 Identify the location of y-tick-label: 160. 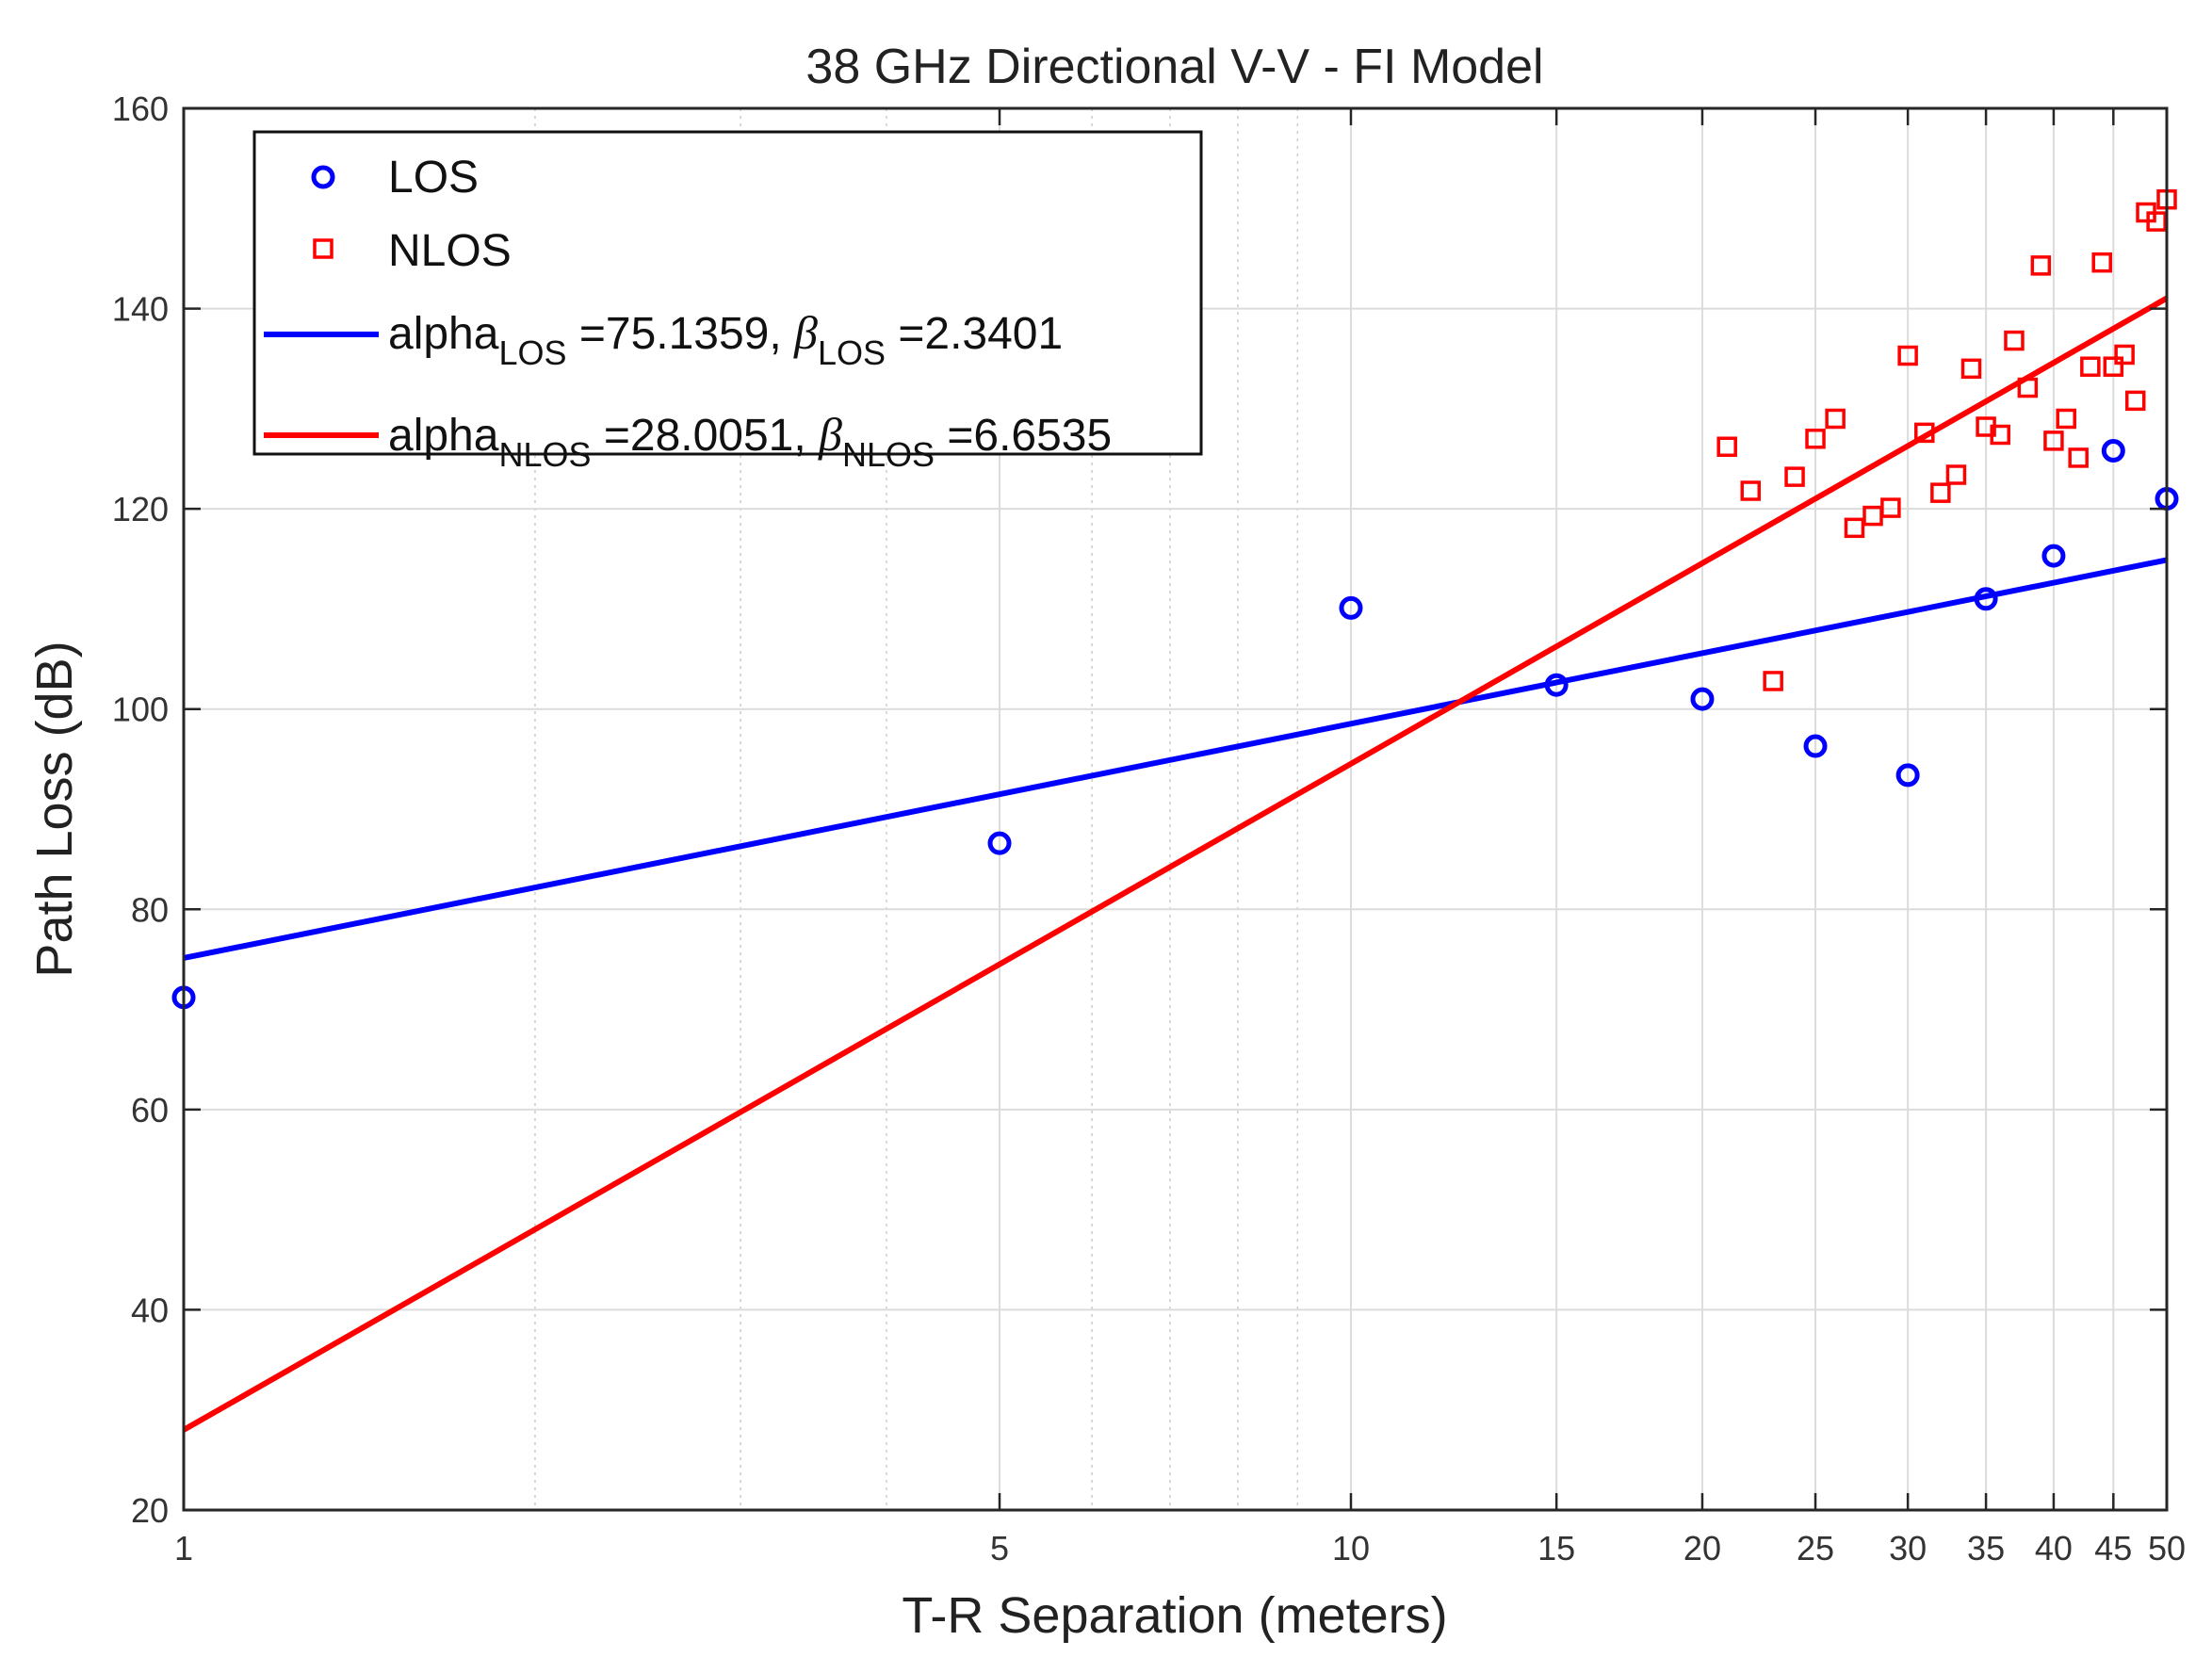
(140, 108).